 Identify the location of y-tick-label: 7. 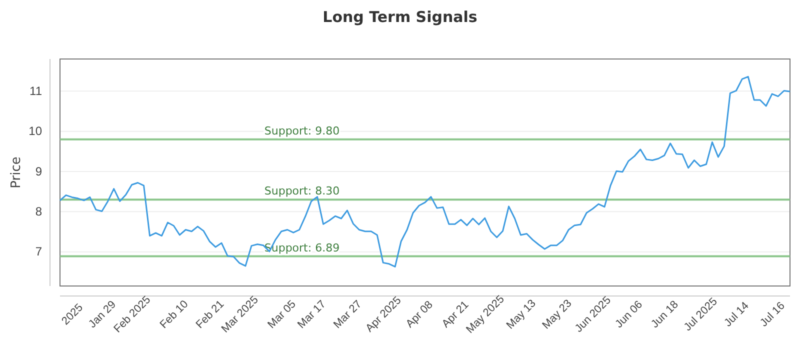
(38, 251).